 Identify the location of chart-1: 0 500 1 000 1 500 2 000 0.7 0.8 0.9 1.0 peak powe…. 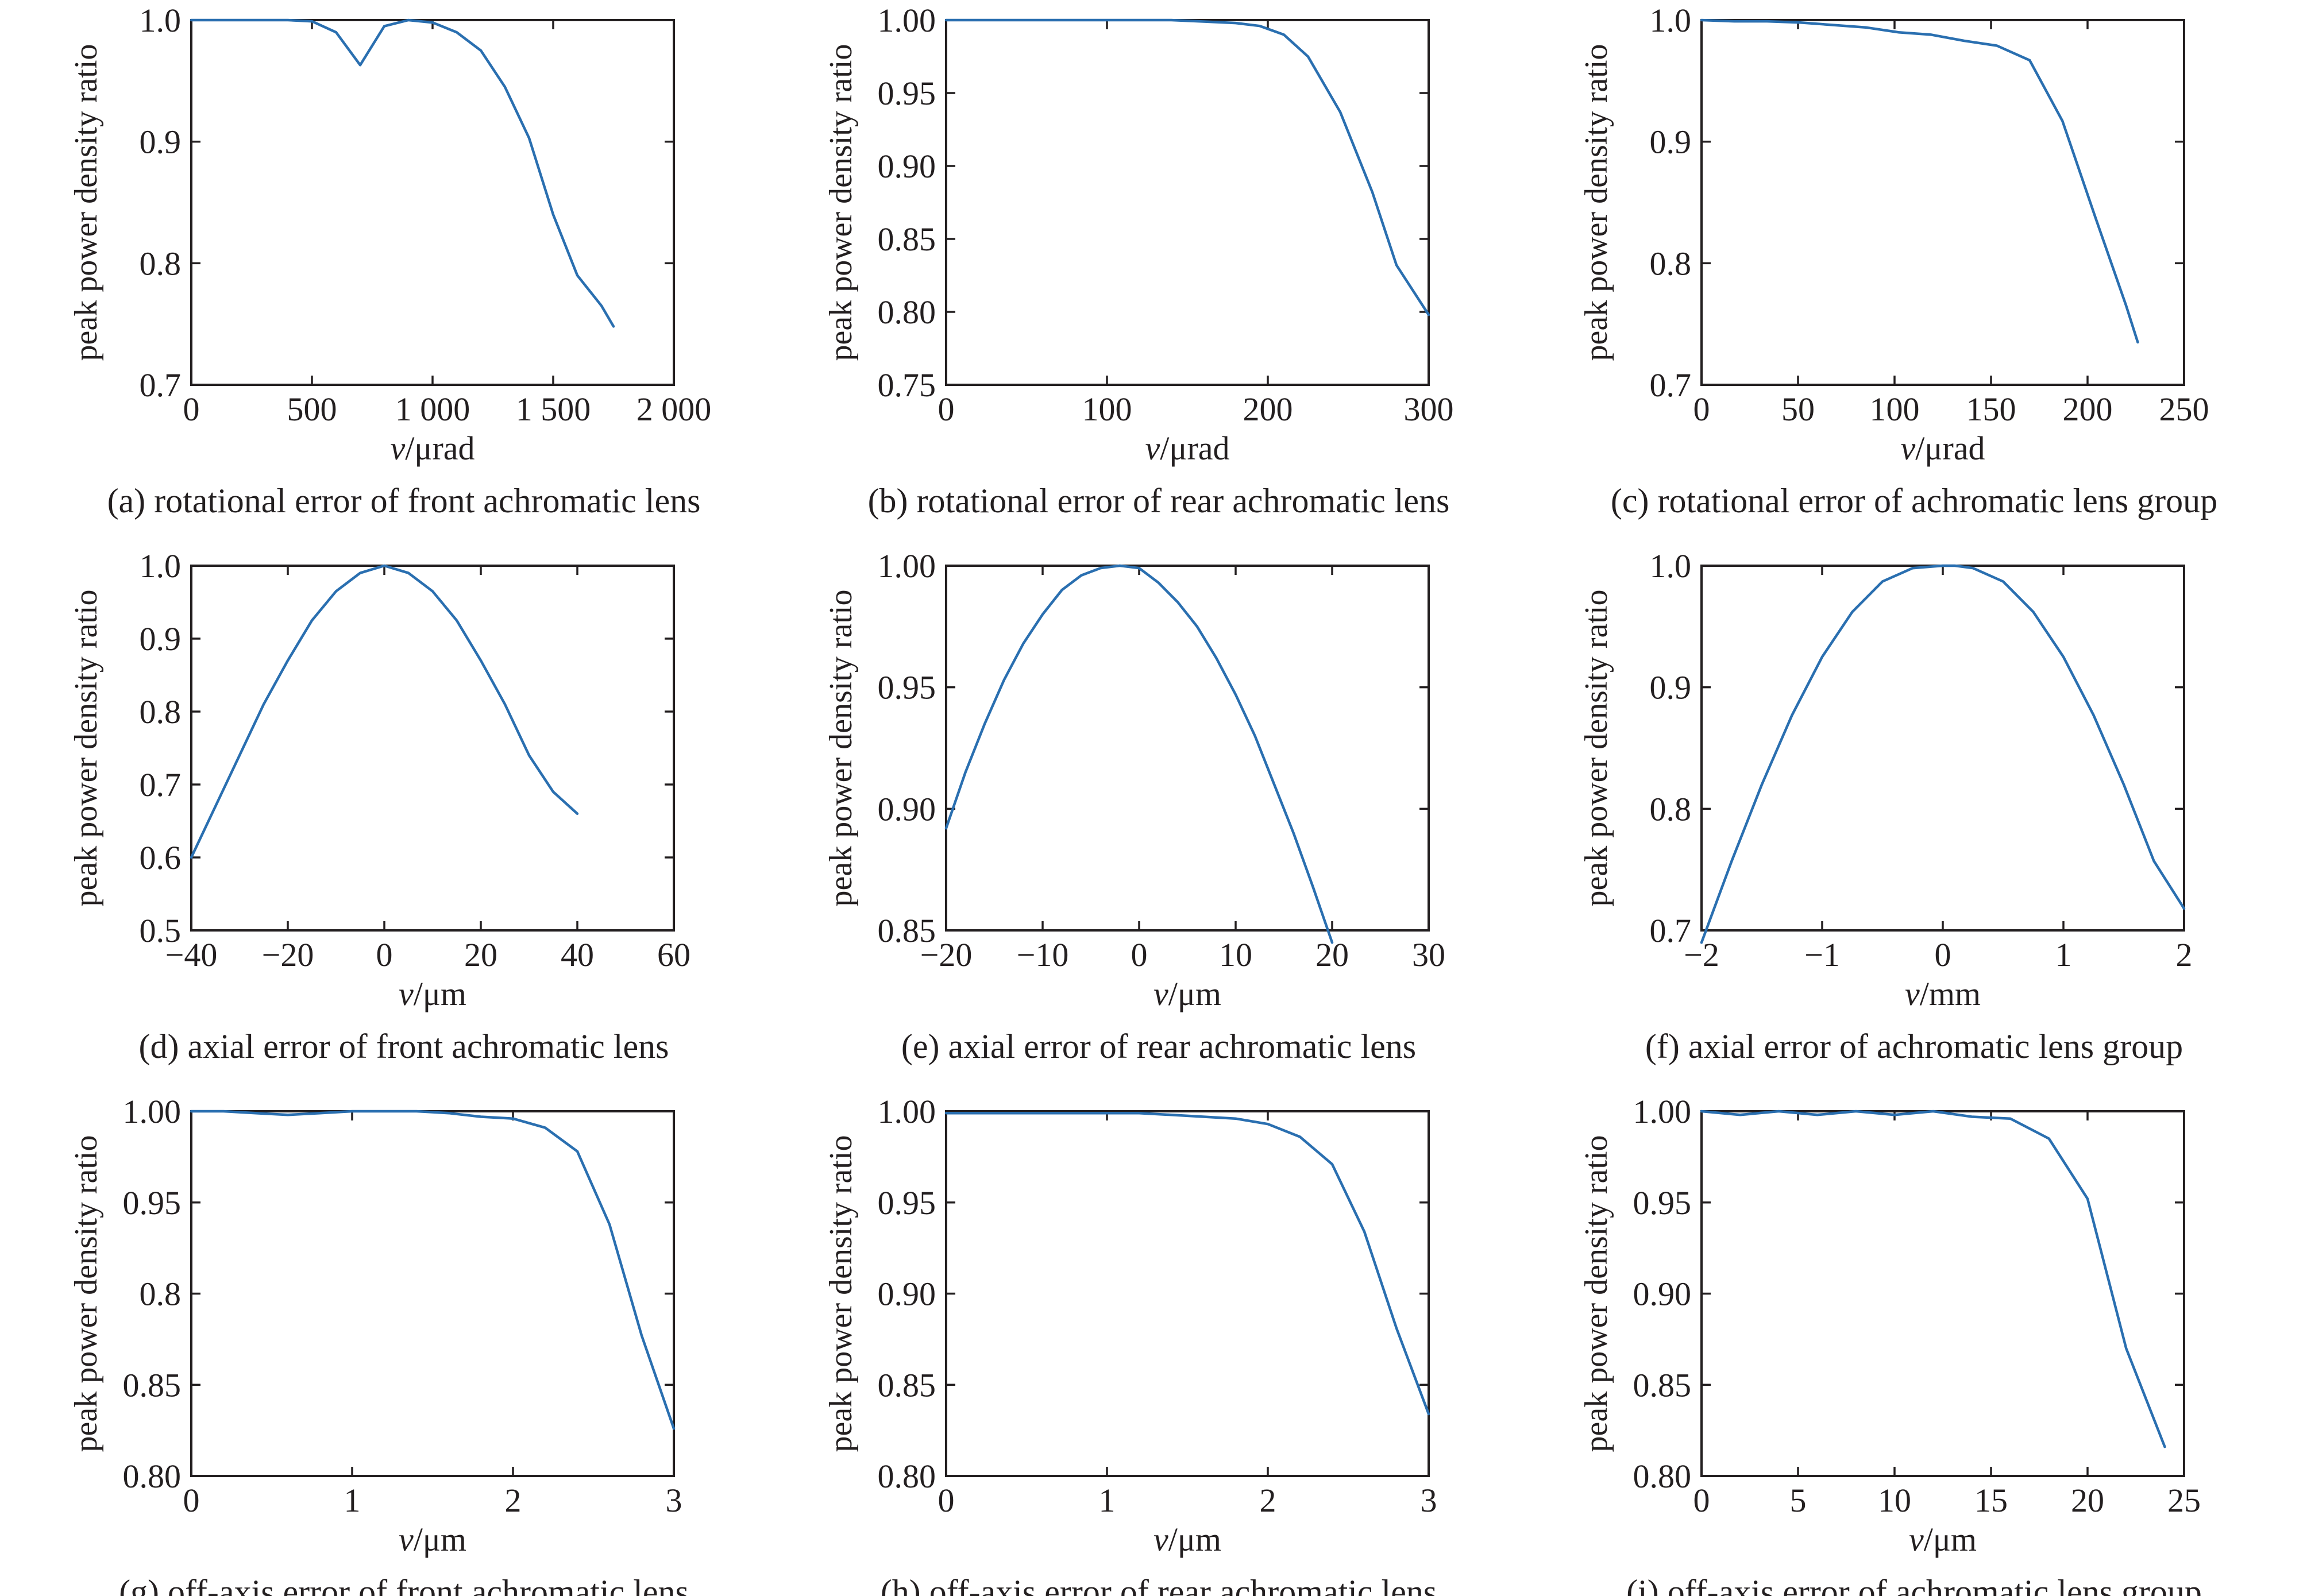
(389, 261).